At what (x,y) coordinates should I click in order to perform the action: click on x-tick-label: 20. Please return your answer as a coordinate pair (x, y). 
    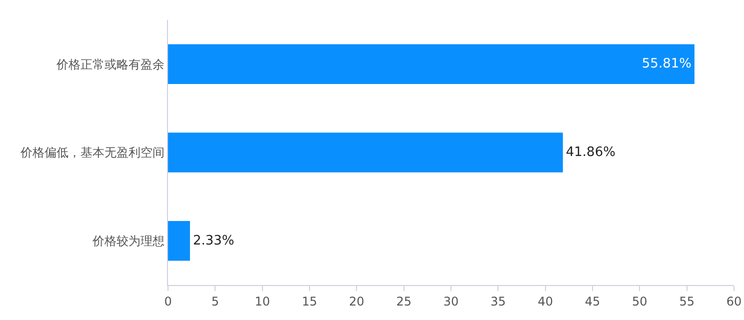
    Looking at the image, I should click on (356, 301).